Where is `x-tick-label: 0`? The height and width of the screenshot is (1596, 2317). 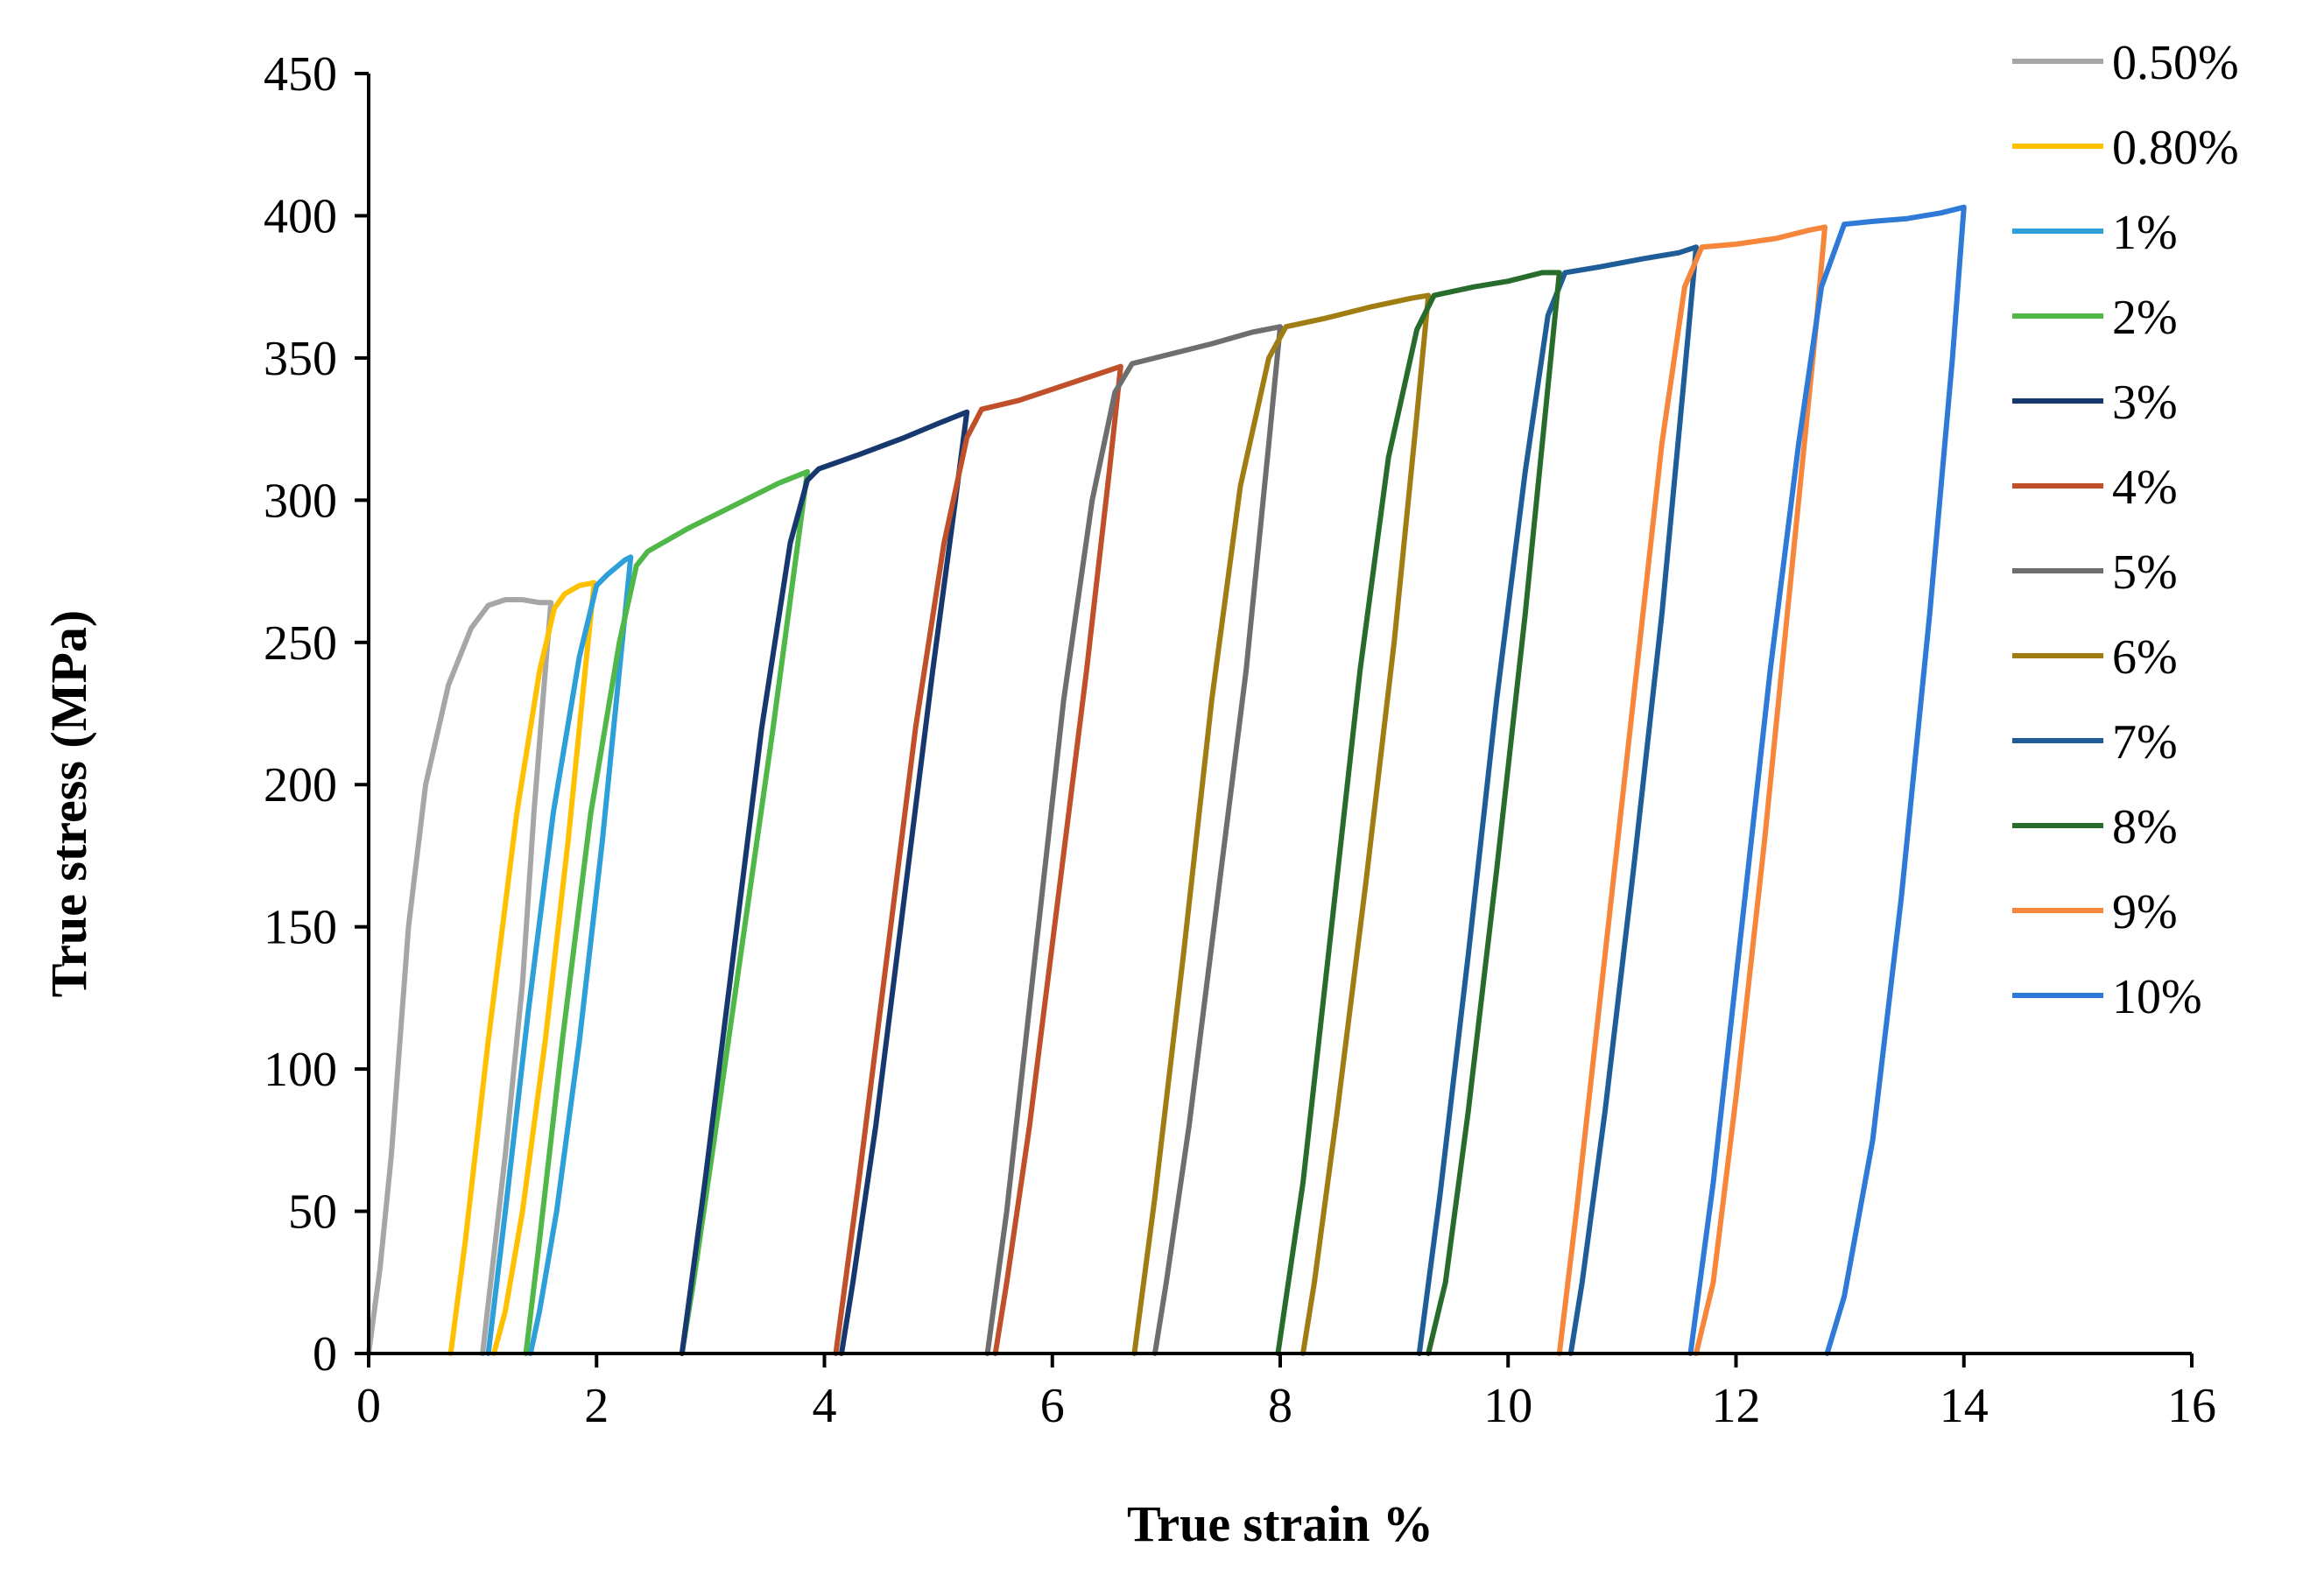 x-tick-label: 0 is located at coordinates (368, 1406).